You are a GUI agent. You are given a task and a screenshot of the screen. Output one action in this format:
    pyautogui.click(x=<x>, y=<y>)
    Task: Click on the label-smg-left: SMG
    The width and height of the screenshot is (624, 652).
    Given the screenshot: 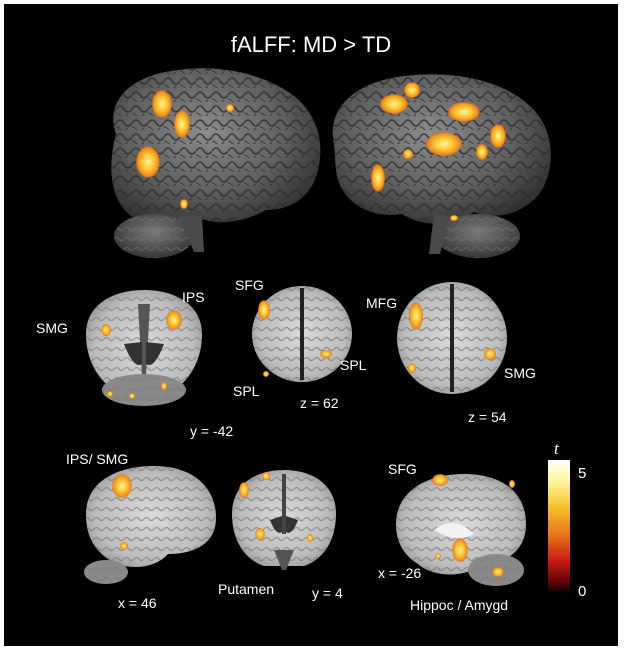 What is the action you would take?
    pyautogui.click(x=52, y=328)
    